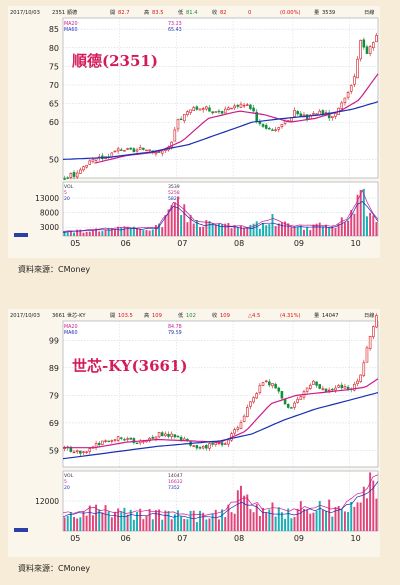  I want to click on vol-ma5-line, so click(220, 210).